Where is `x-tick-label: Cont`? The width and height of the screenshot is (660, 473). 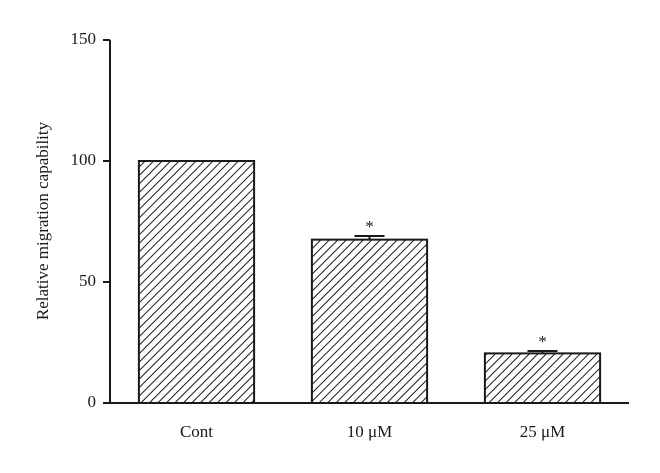 x-tick-label: Cont is located at coordinates (196, 431).